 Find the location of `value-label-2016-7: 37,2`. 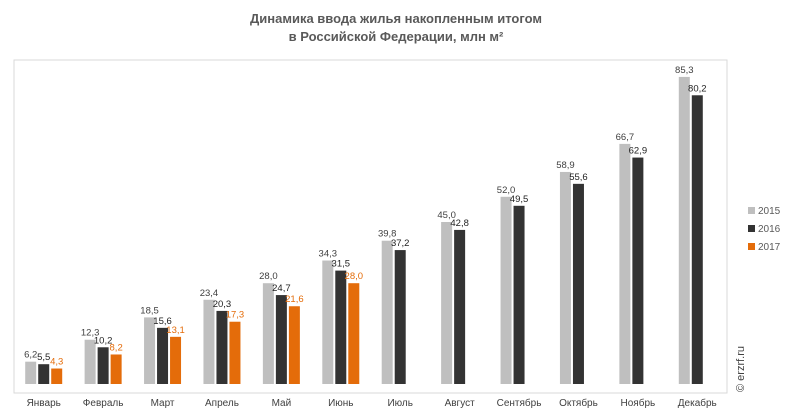

value-label-2016-7: 37,2 is located at coordinates (400, 243).